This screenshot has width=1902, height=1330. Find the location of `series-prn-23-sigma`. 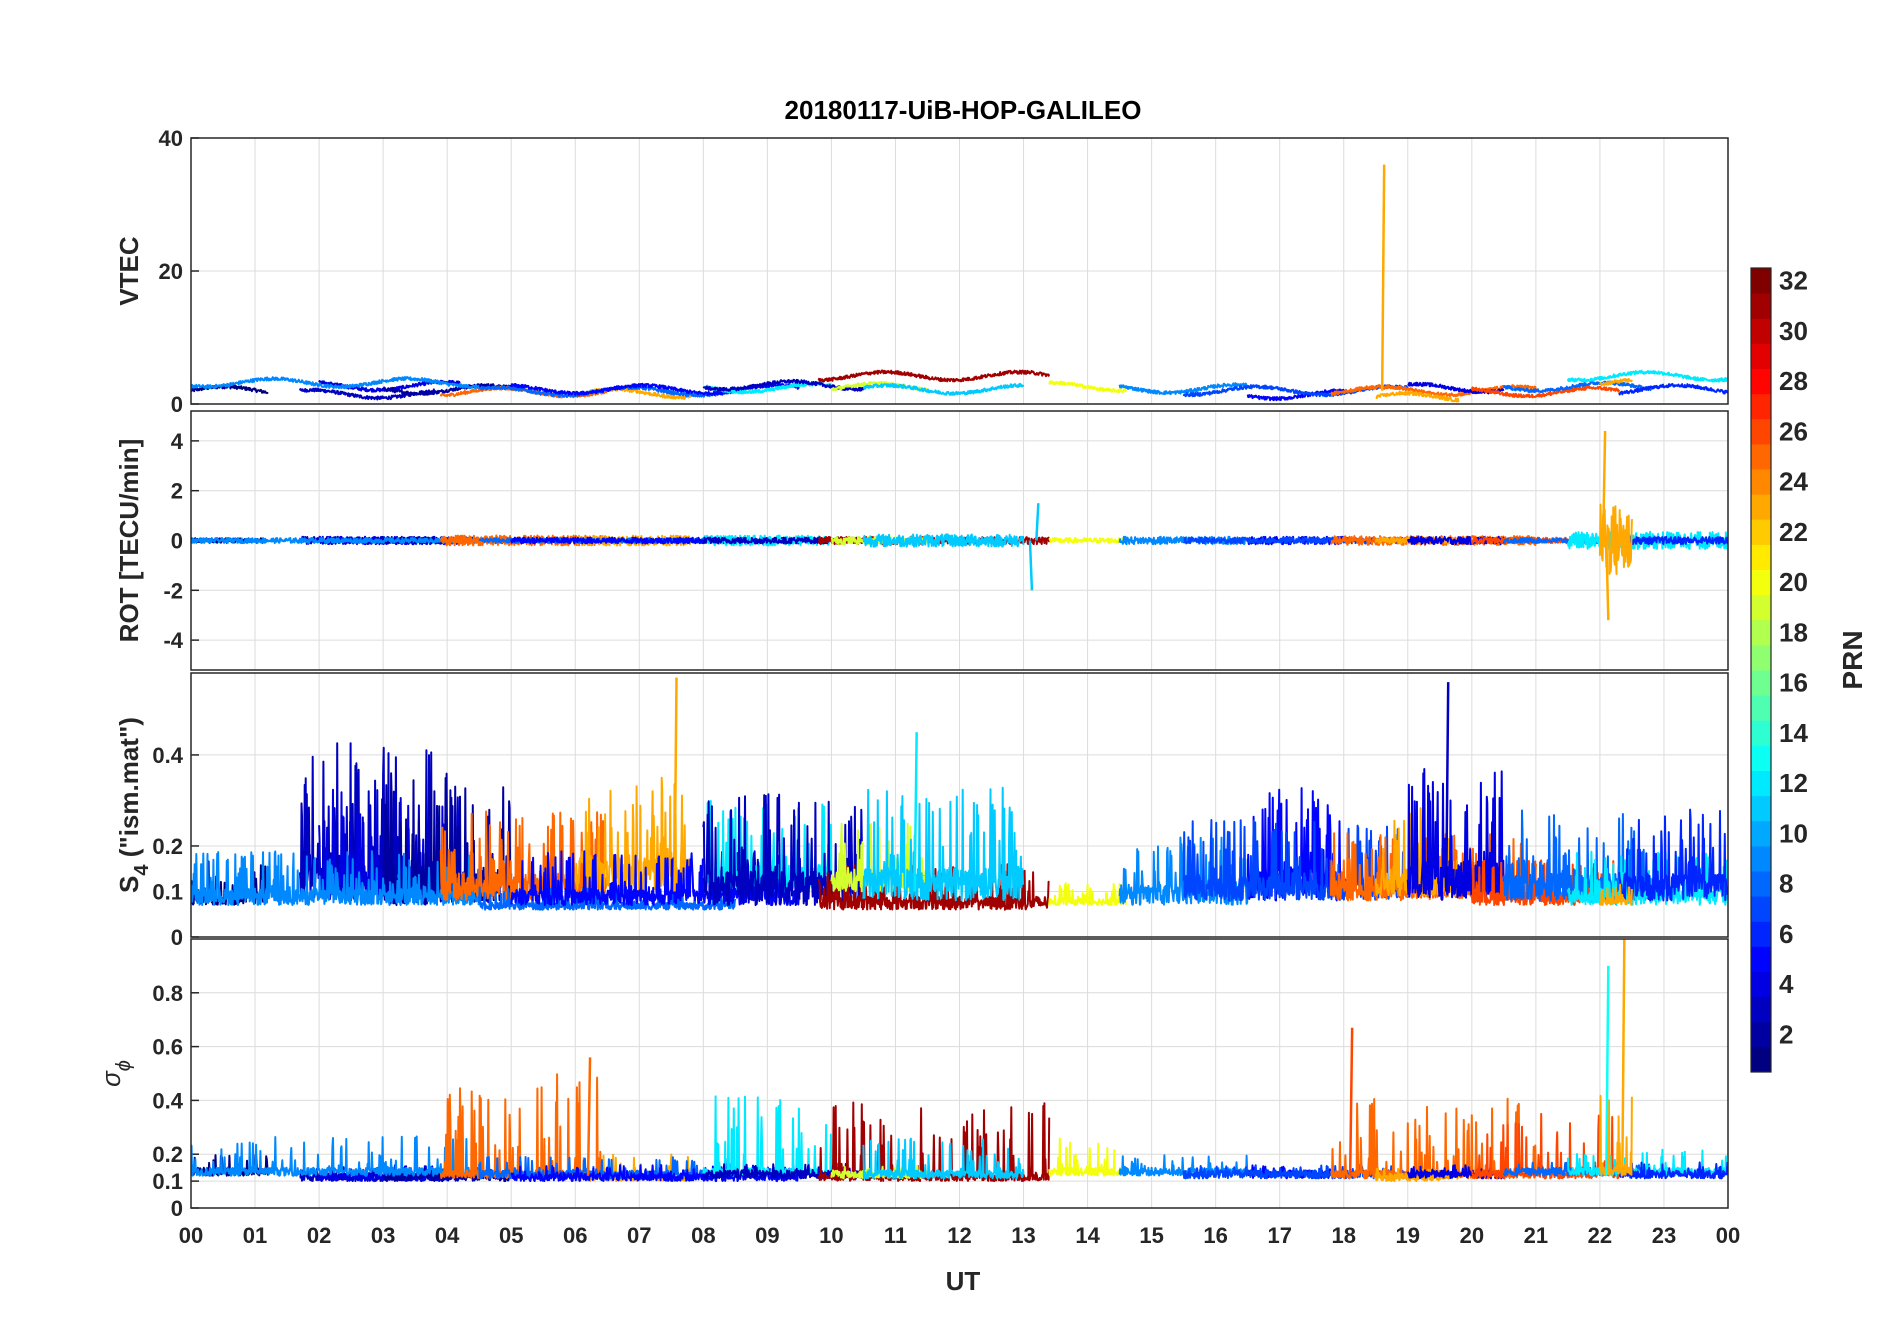

series-prn-23-sigma is located at coordinates (1417, 1175).